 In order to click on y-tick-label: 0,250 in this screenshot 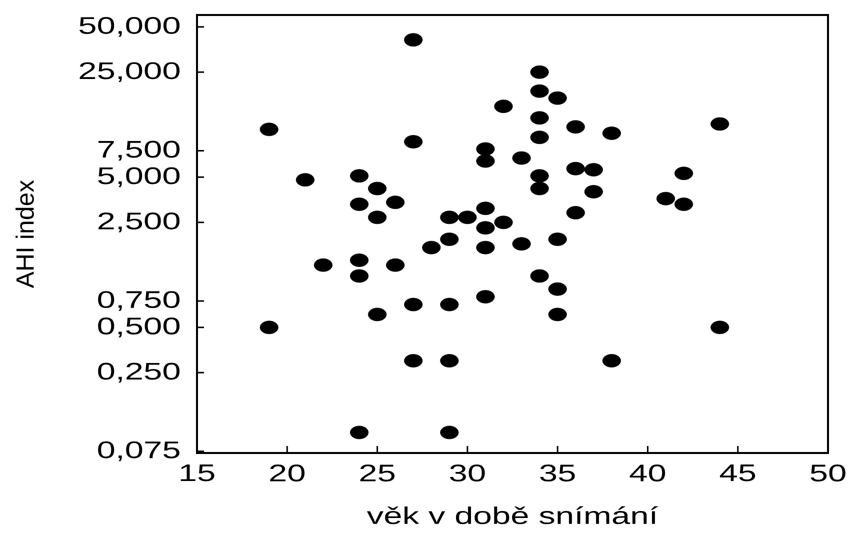, I will do `click(139, 372)`.